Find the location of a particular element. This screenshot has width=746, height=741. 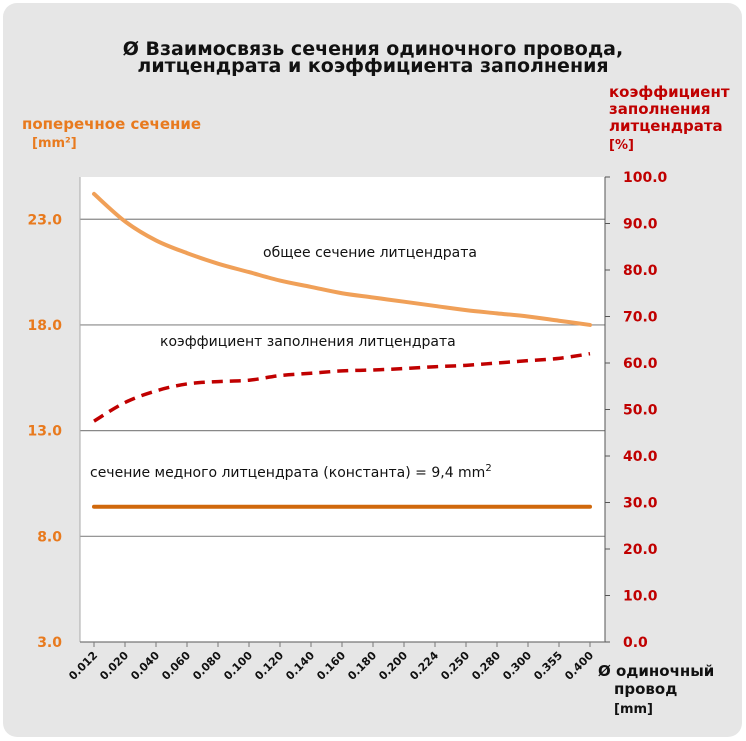

right-axis-label-3: литцендрата is located at coordinates (666, 126).